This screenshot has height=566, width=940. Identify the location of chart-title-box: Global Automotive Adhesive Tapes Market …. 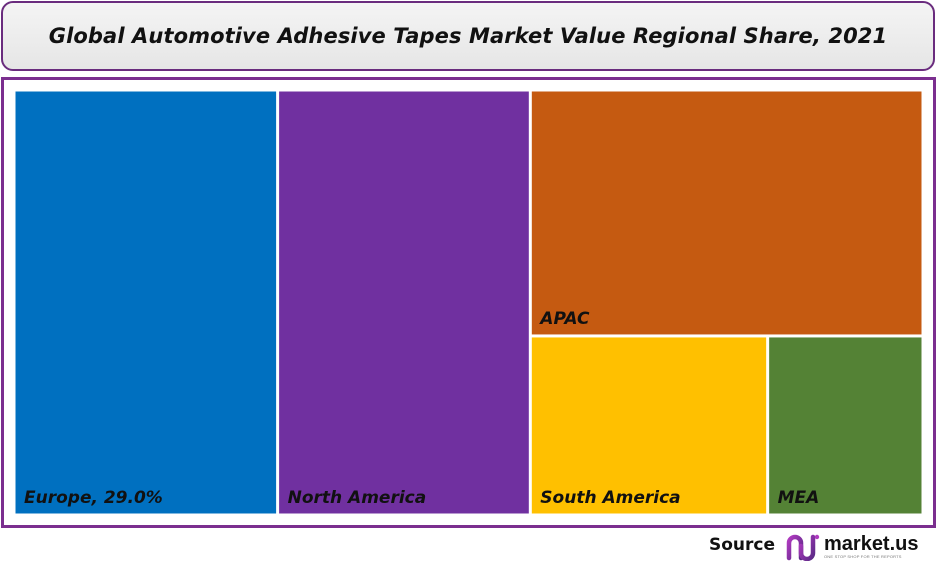
(468, 36).